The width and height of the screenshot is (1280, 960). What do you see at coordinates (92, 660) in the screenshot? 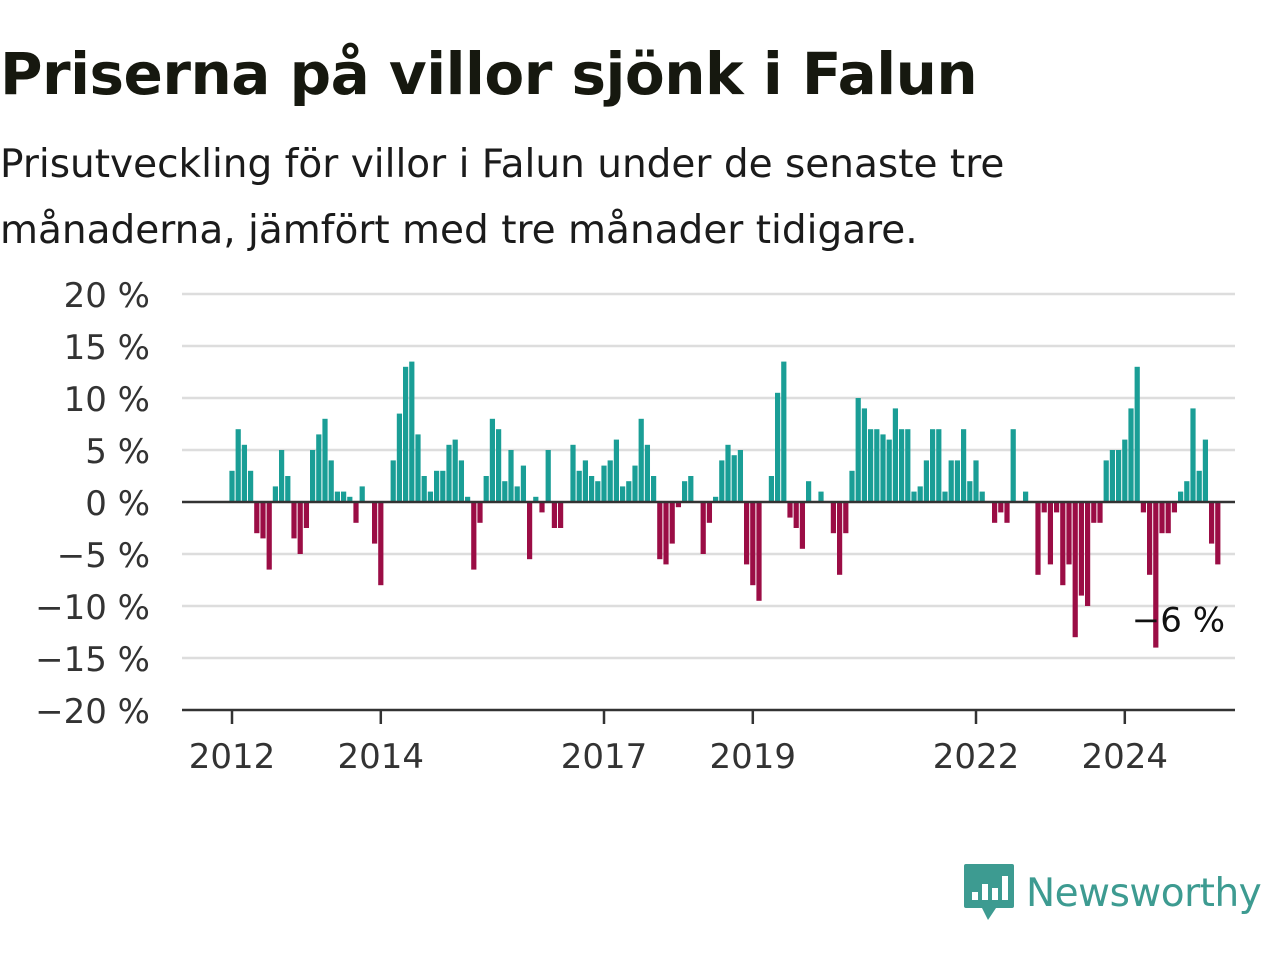
I see `y-tick-label: −15 %` at bounding box center [92, 660].